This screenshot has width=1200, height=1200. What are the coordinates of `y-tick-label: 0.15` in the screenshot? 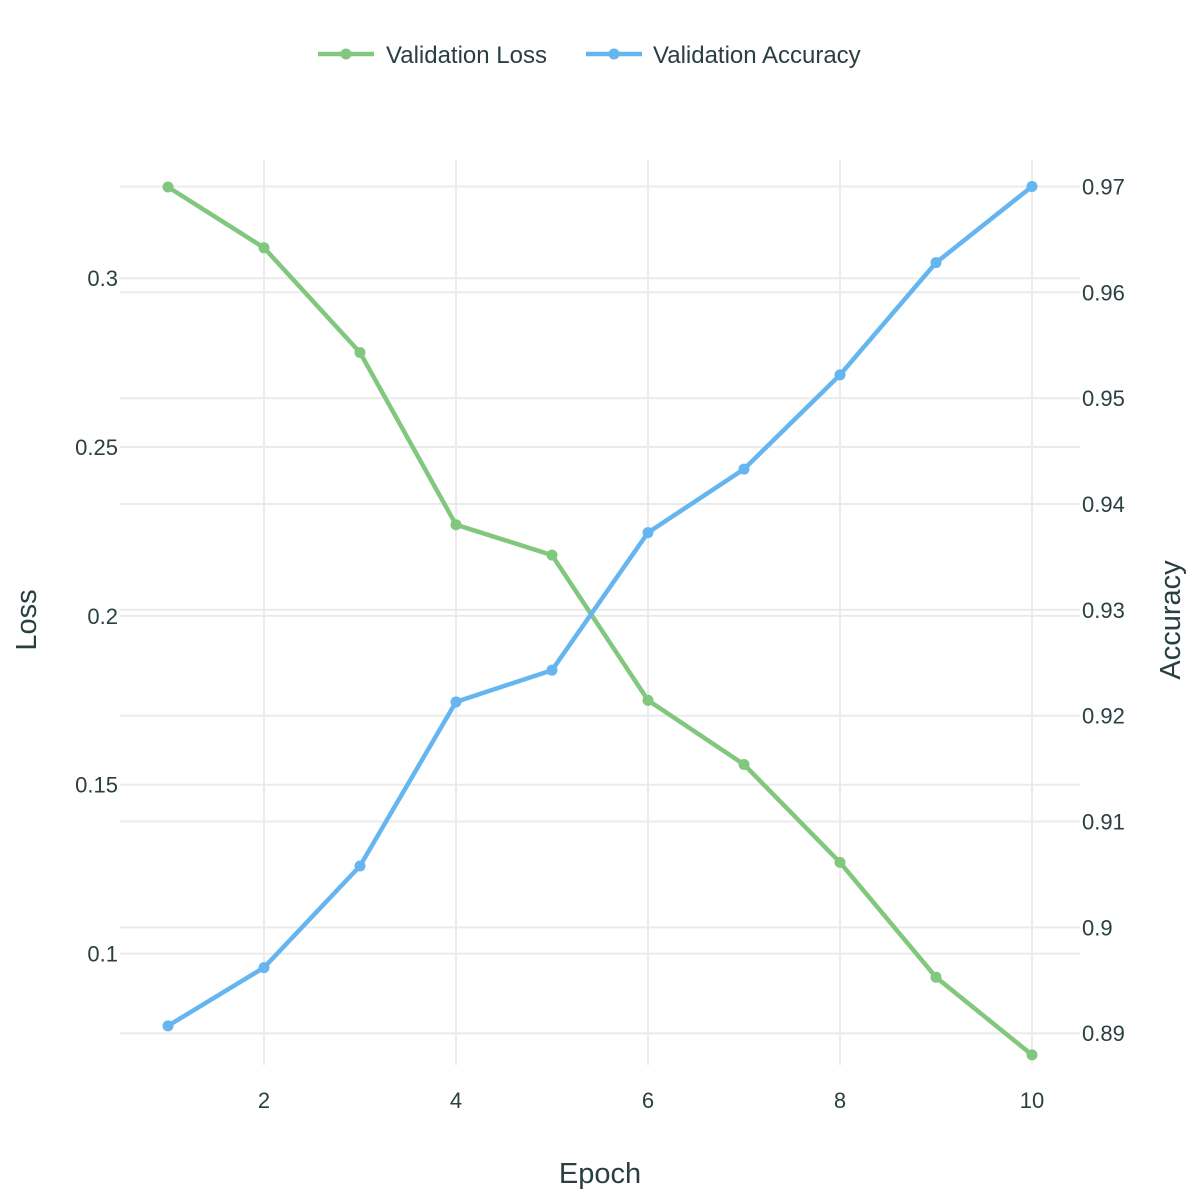 It's located at (96, 785).